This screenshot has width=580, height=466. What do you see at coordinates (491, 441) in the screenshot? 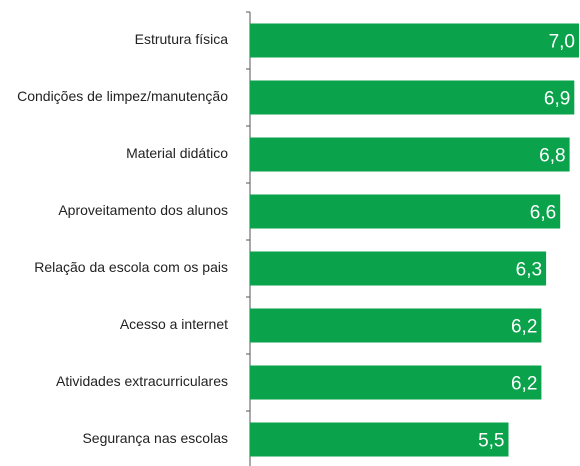
I see `value-label: 5,5` at bounding box center [491, 441].